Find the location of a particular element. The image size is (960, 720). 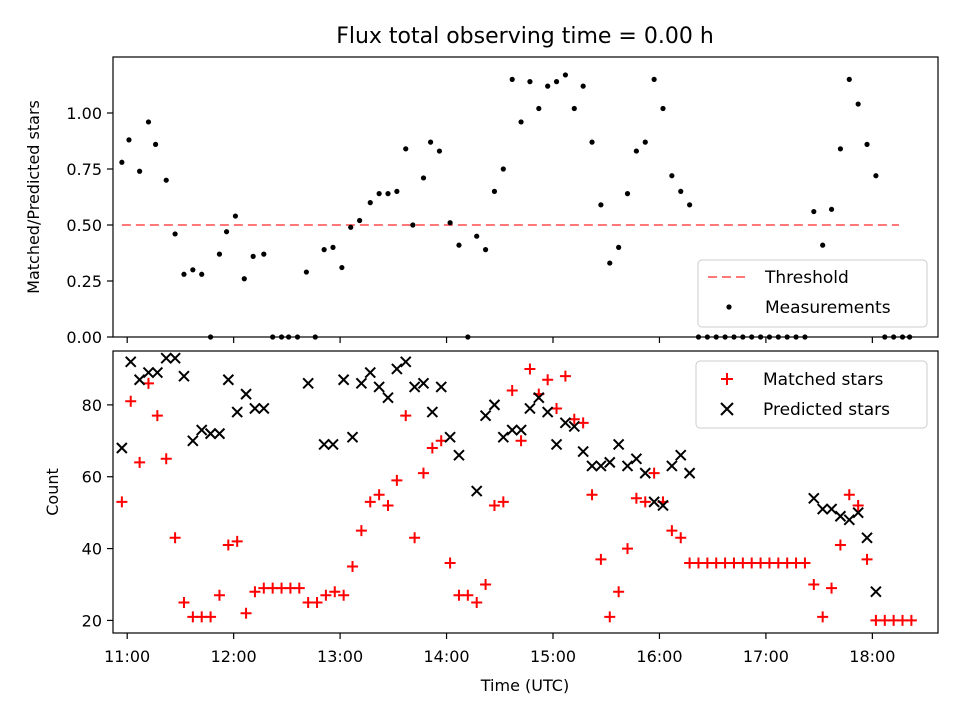

x-tick-label: 18:00 is located at coordinates (872, 656).